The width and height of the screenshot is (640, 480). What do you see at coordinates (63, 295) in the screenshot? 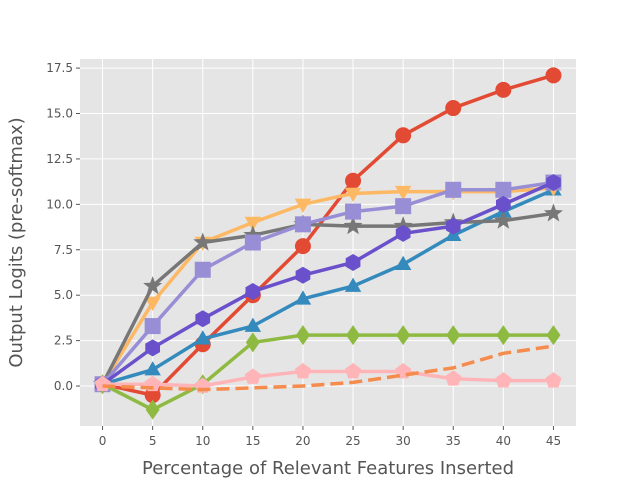
I see `y-tick-label: 5.0` at bounding box center [63, 295].